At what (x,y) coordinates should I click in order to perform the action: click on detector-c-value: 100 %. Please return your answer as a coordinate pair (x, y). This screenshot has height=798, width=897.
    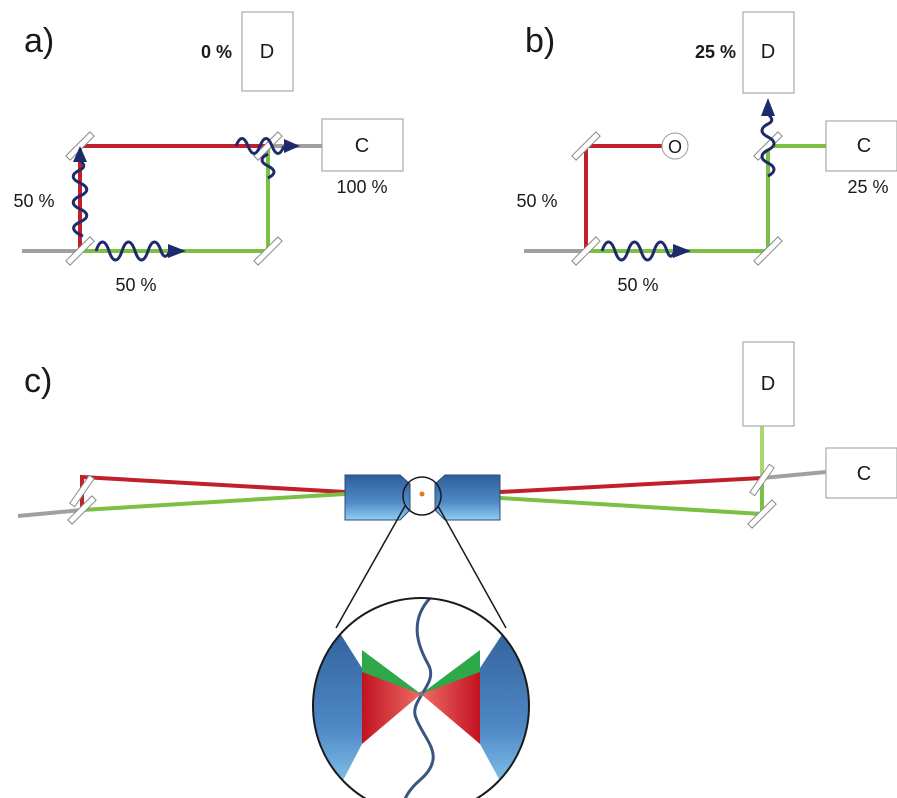
    Looking at the image, I should click on (361, 187).